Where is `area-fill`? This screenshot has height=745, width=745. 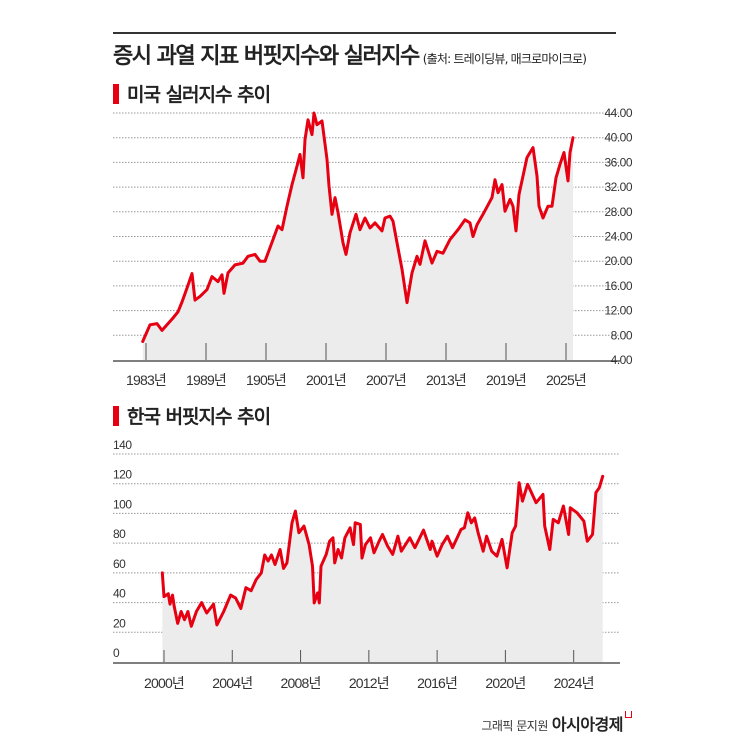 area-fill is located at coordinates (382, 569).